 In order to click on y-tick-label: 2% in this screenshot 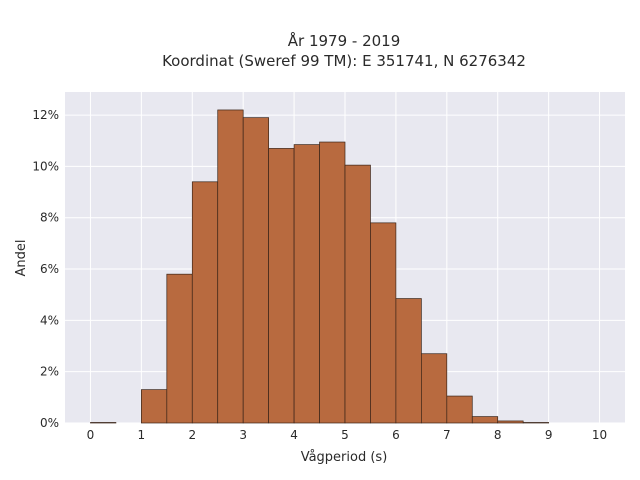, I will do `click(49, 372)`.